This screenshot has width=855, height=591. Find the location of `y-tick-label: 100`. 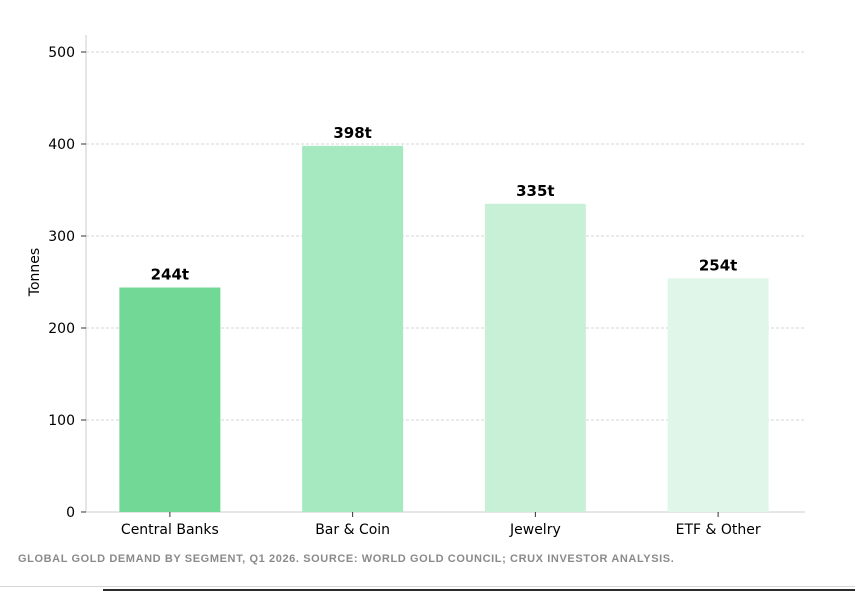

y-tick-label: 100 is located at coordinates (61, 421).